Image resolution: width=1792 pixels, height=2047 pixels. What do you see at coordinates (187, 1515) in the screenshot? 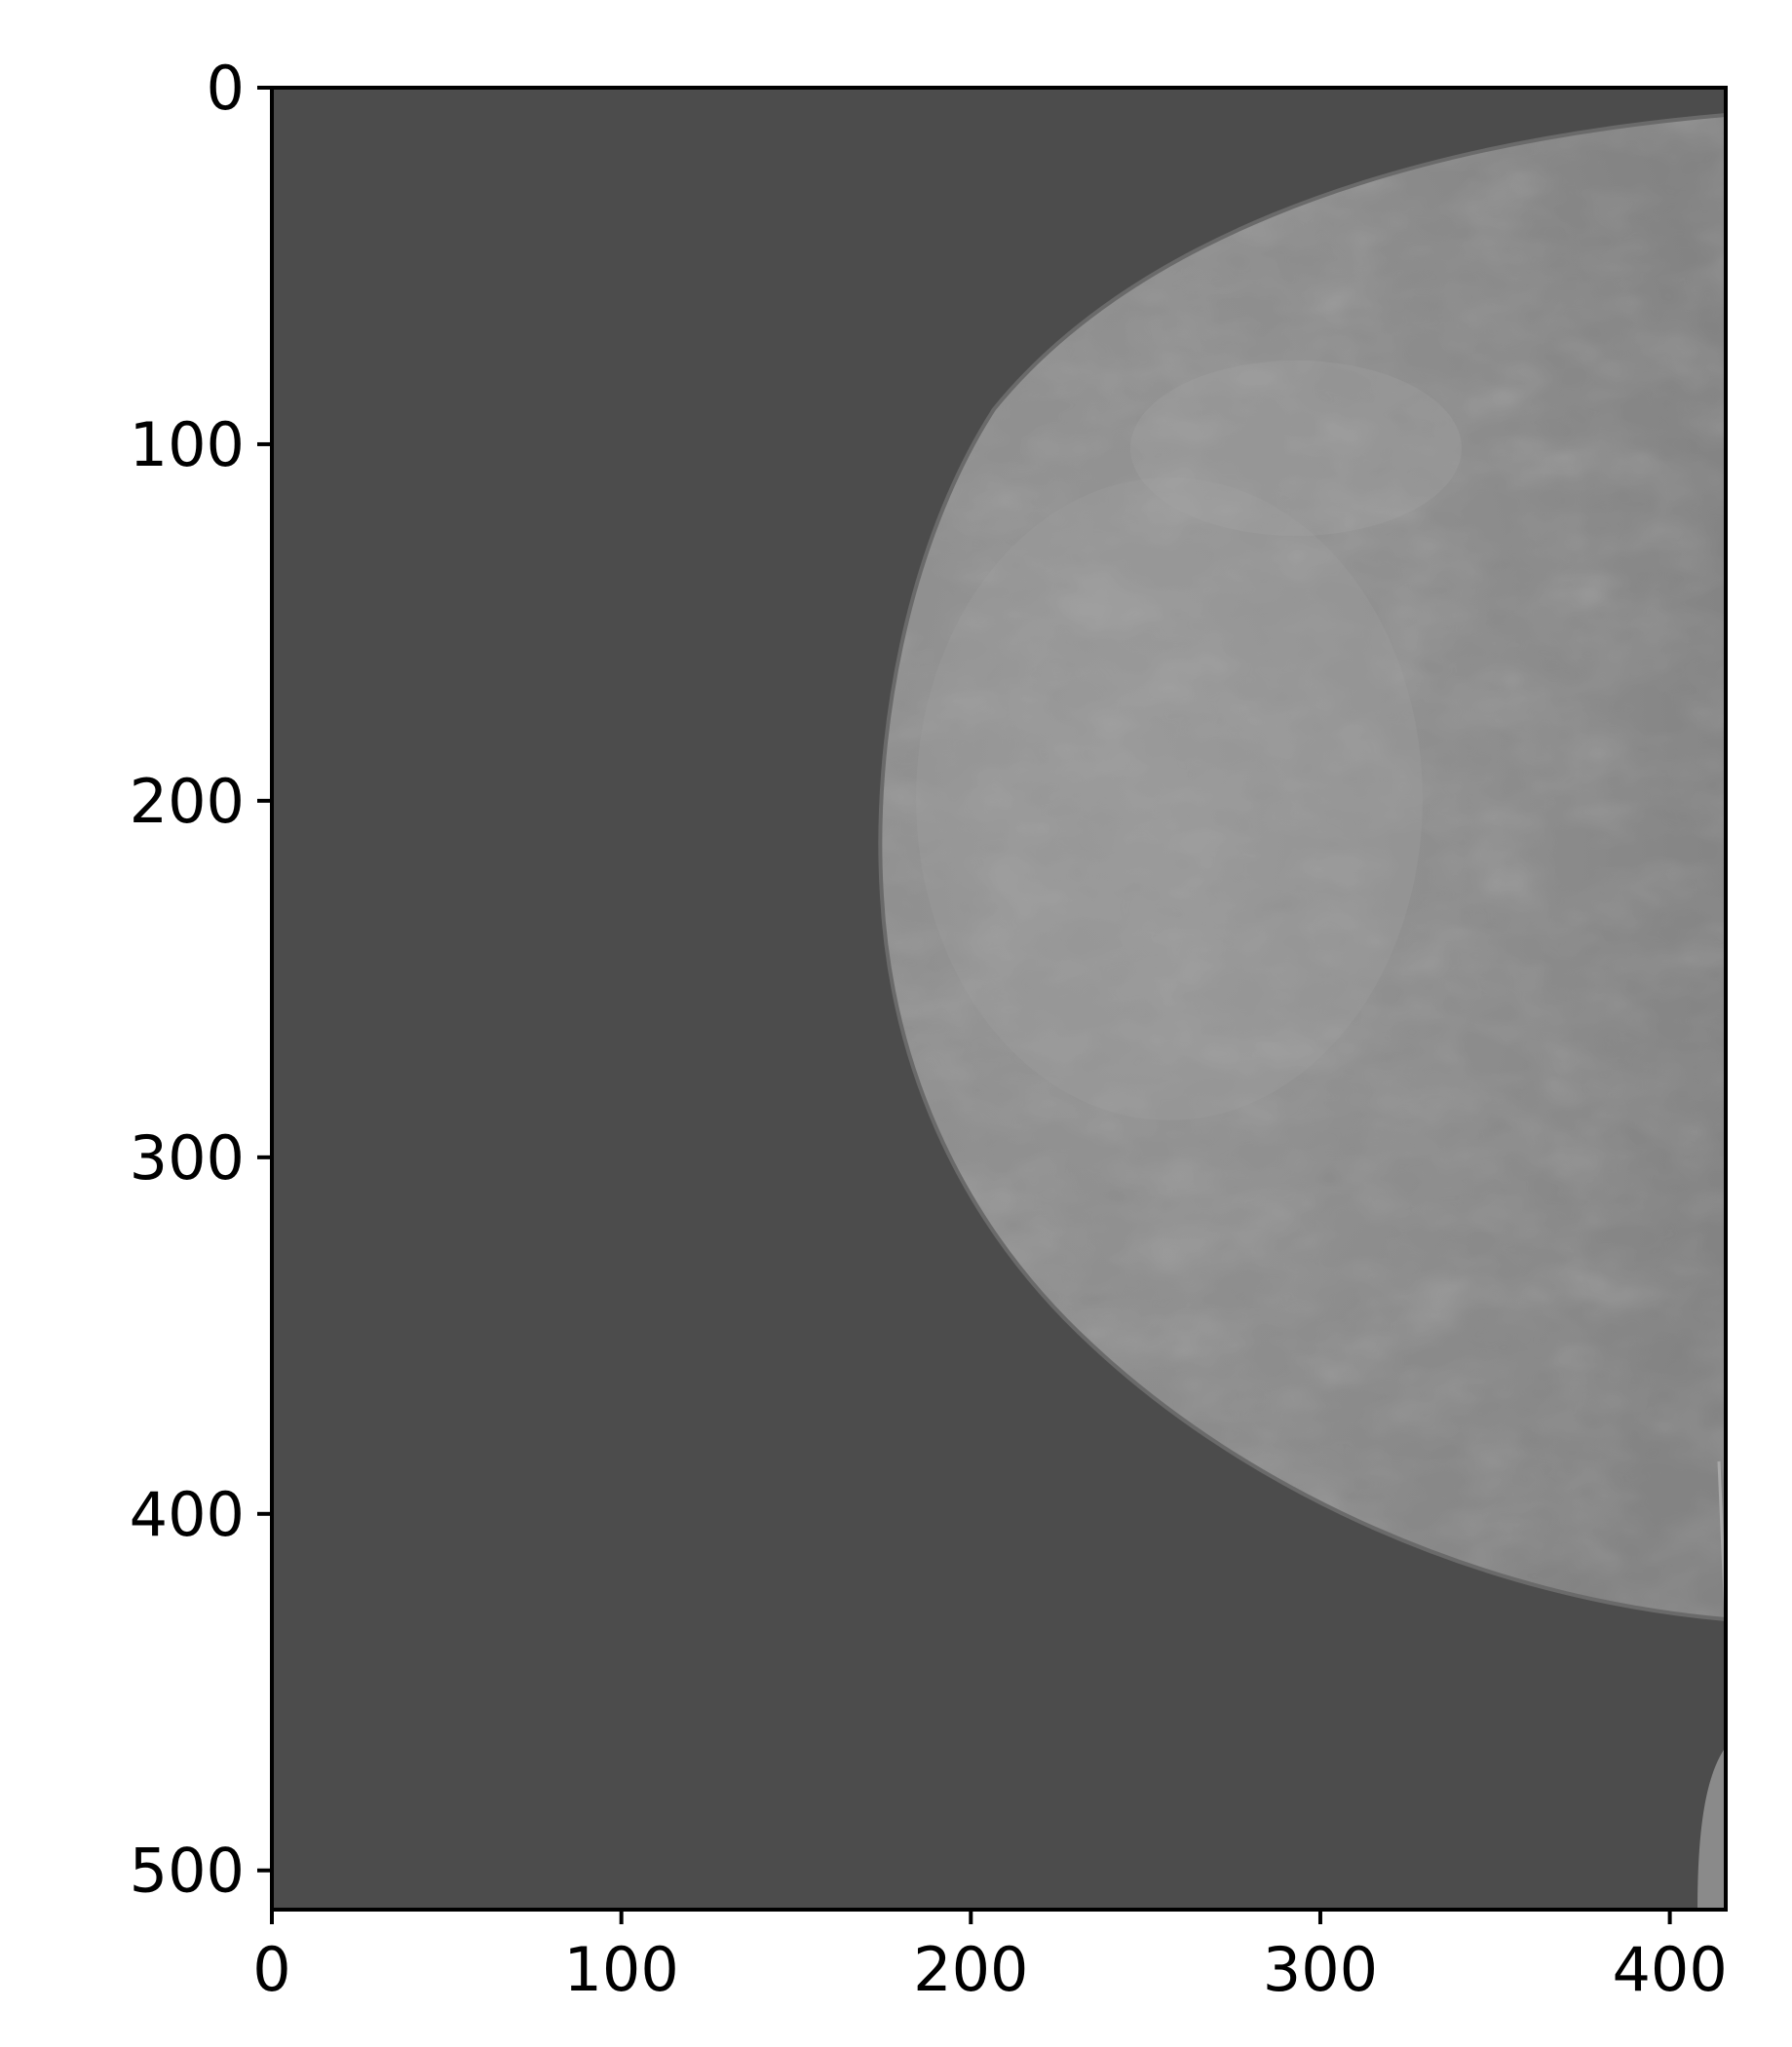
I see `y-tick-label: 400` at bounding box center [187, 1515].